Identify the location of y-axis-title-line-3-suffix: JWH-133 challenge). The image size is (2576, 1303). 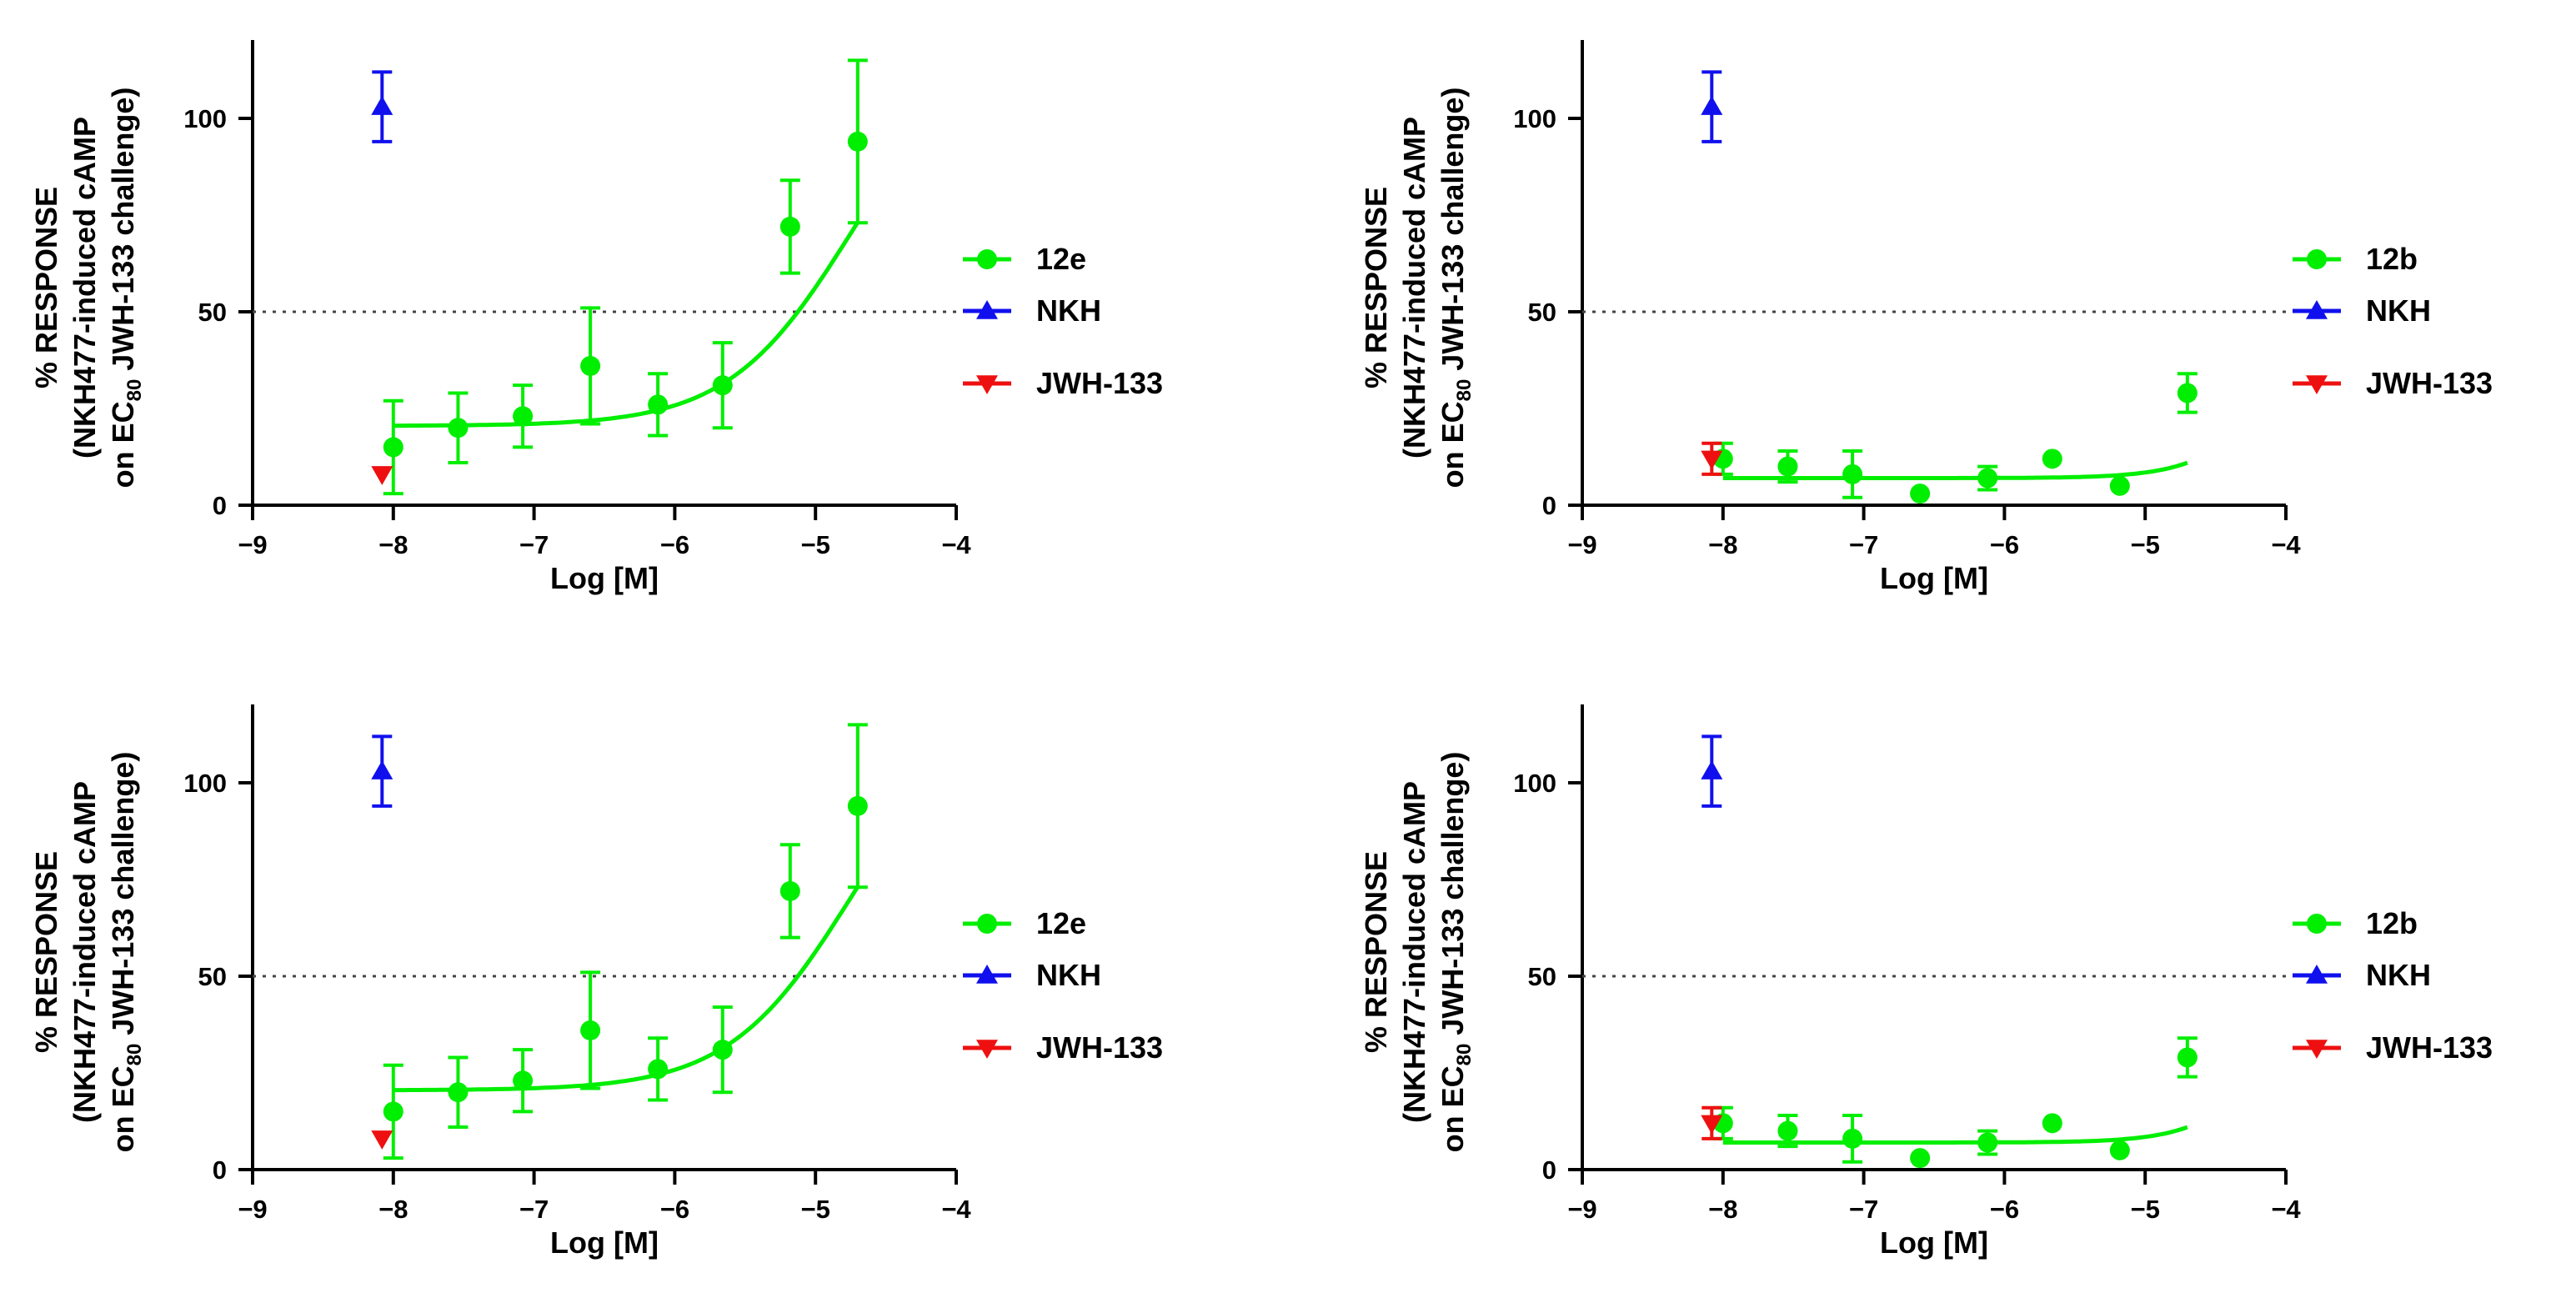
(123, 234).